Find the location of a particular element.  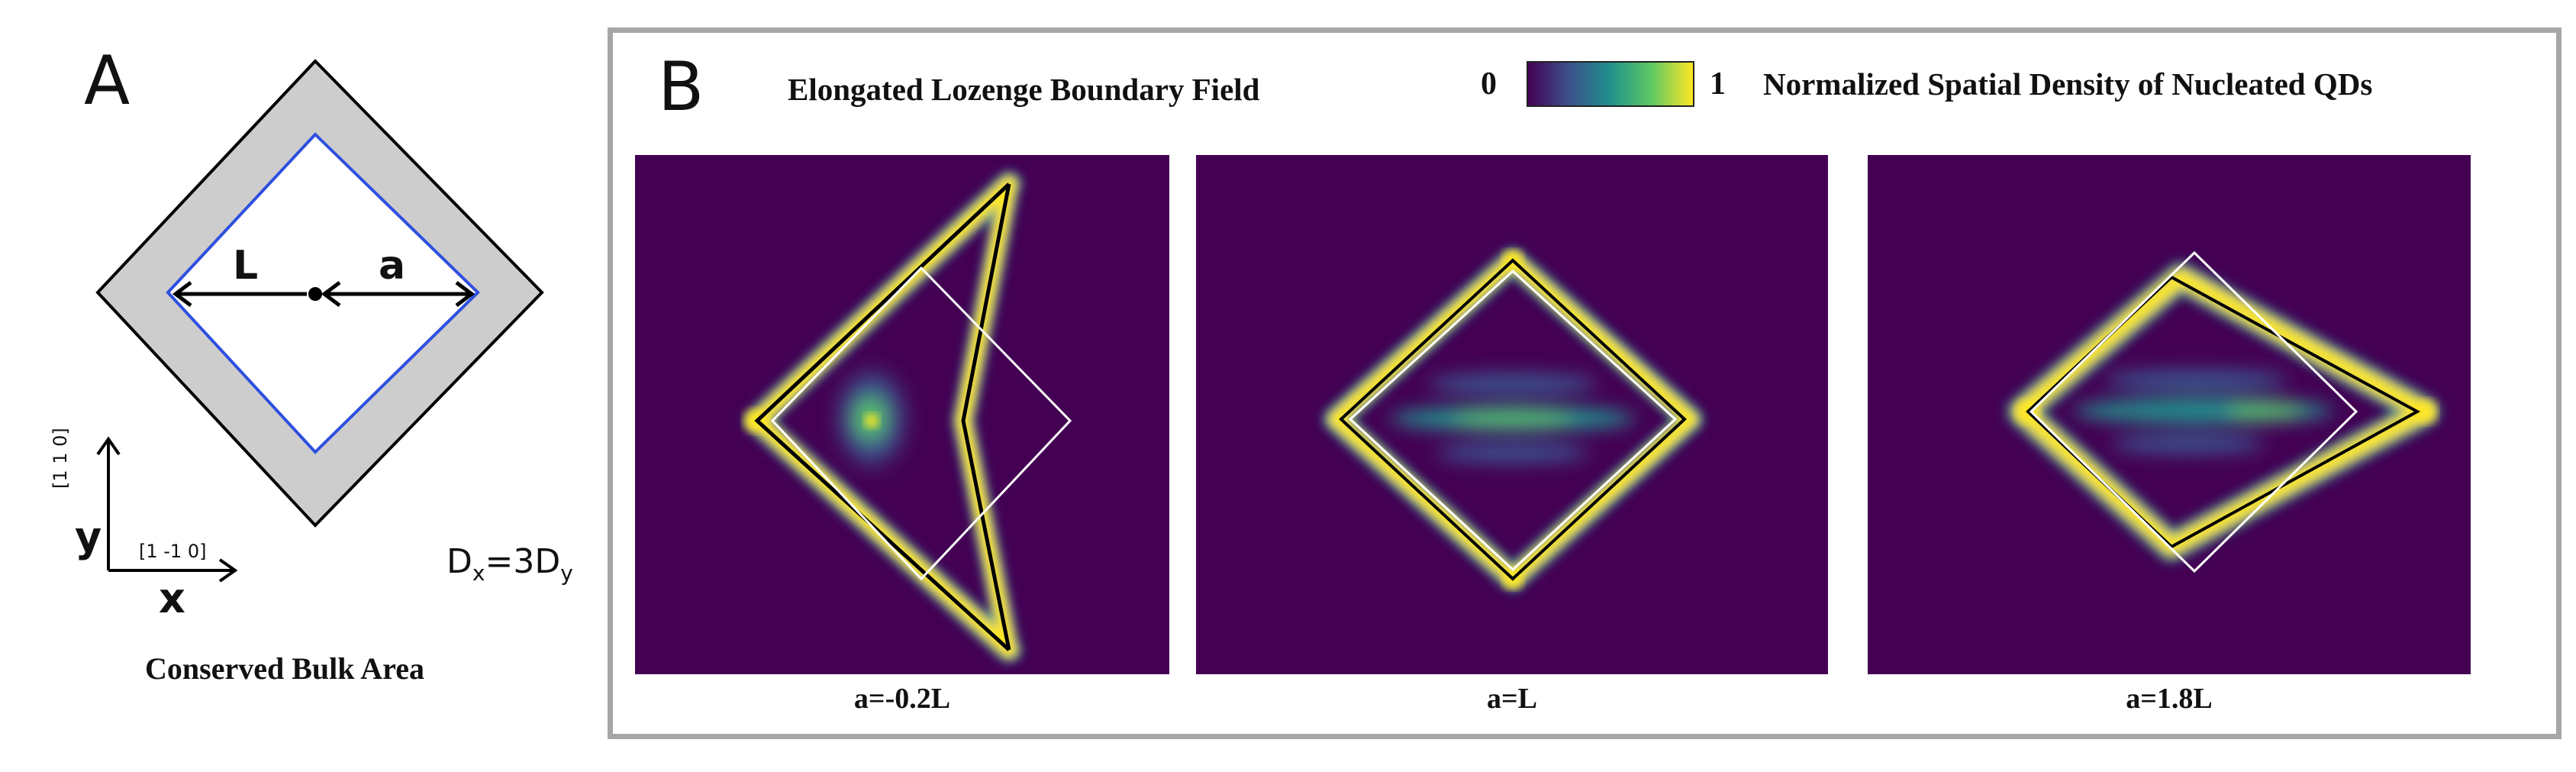

diffusion-main: D is located at coordinates (459, 561).